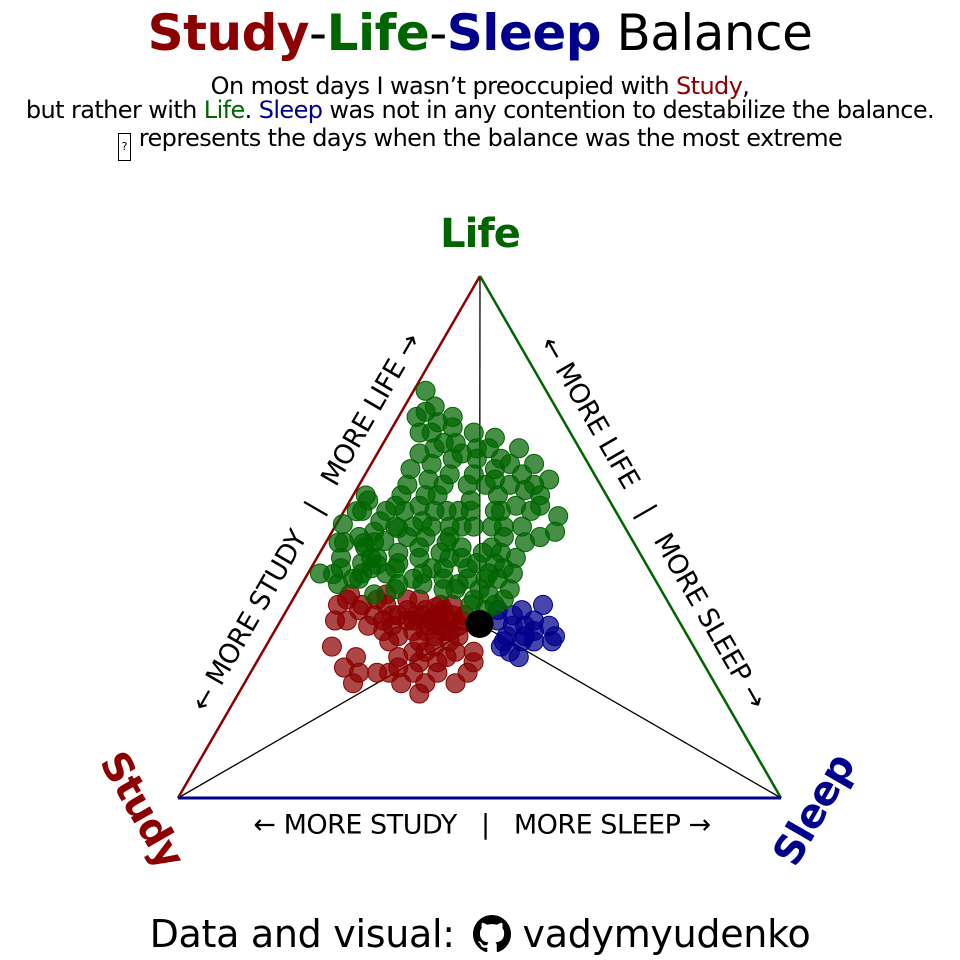  I want to click on subtitle-text: ., so click(251, 110).